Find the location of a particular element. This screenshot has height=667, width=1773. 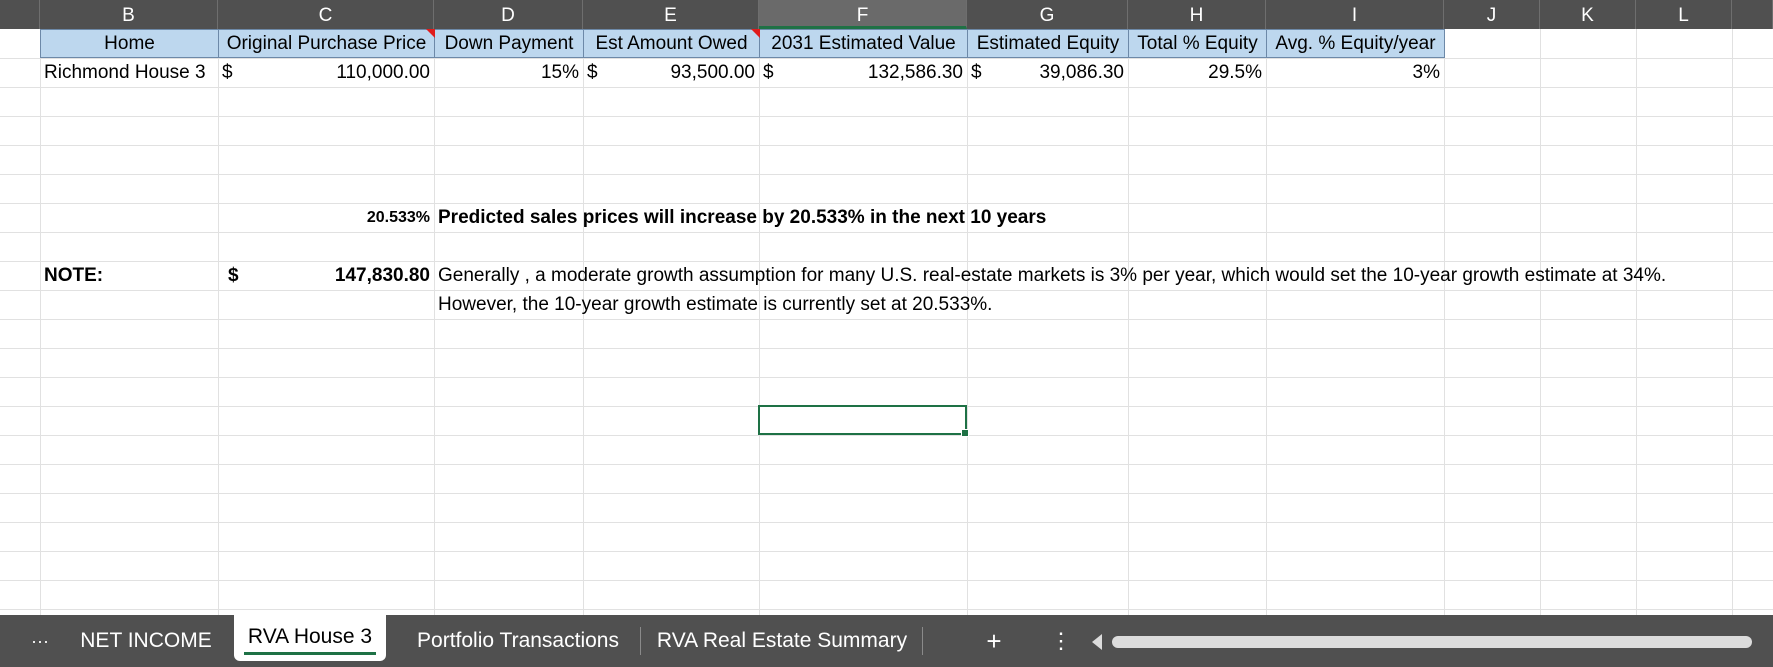

horizontal-scrollbar is located at coordinates (1425, 642).